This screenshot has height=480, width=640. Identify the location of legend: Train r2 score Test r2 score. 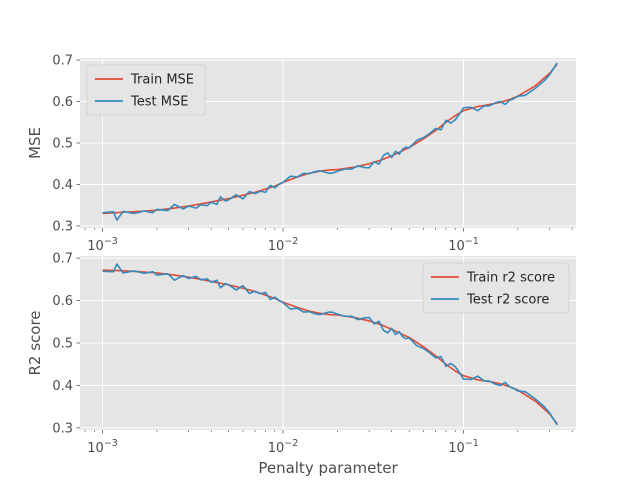
(496, 288).